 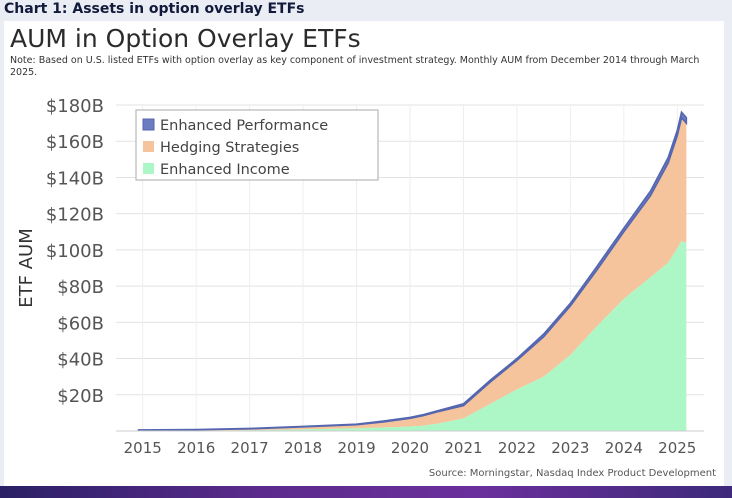 I want to click on y-tick-label: $140B, so click(x=75, y=178).